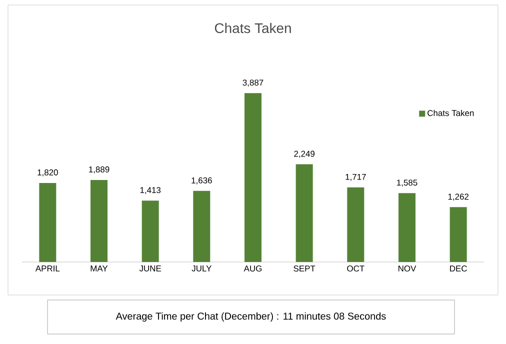 Image resolution: width=506 pixels, height=344 pixels. What do you see at coordinates (202, 180) in the screenshot?
I see `data-label: 1,636` at bounding box center [202, 180].